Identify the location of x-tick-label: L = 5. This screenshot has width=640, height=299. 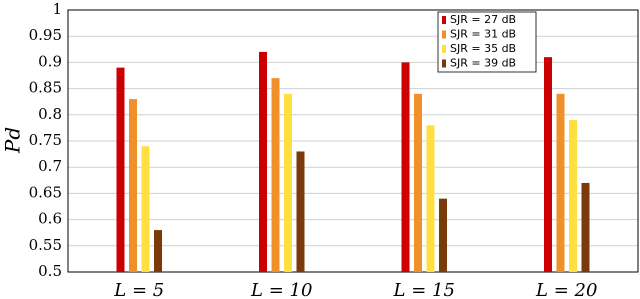
(138, 289).